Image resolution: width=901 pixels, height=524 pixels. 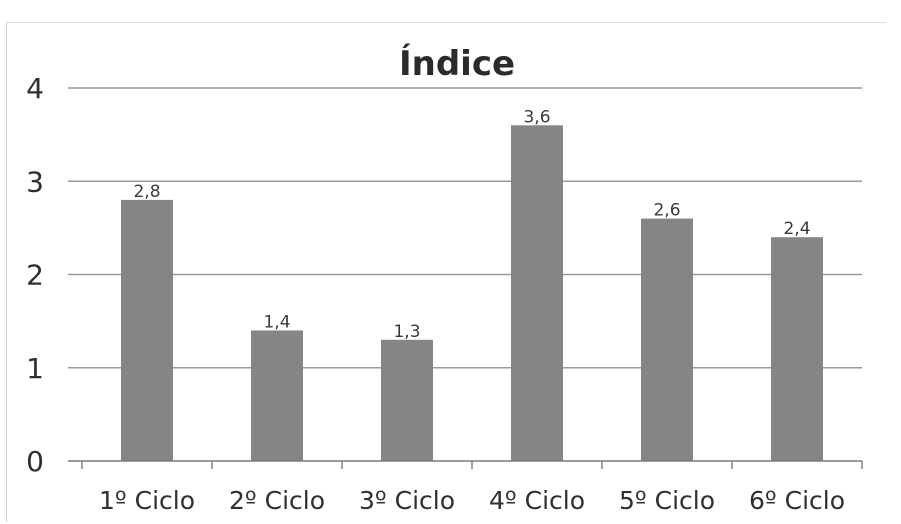 What do you see at coordinates (465, 464) in the screenshot?
I see `x-axis` at bounding box center [465, 464].